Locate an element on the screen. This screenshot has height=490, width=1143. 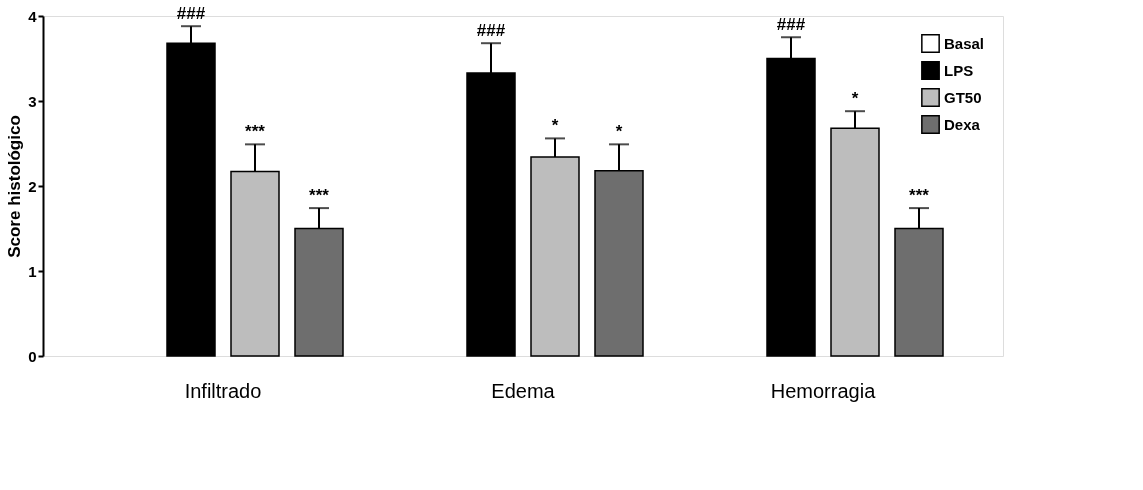
legend-label: LPS is located at coordinates (959, 70).